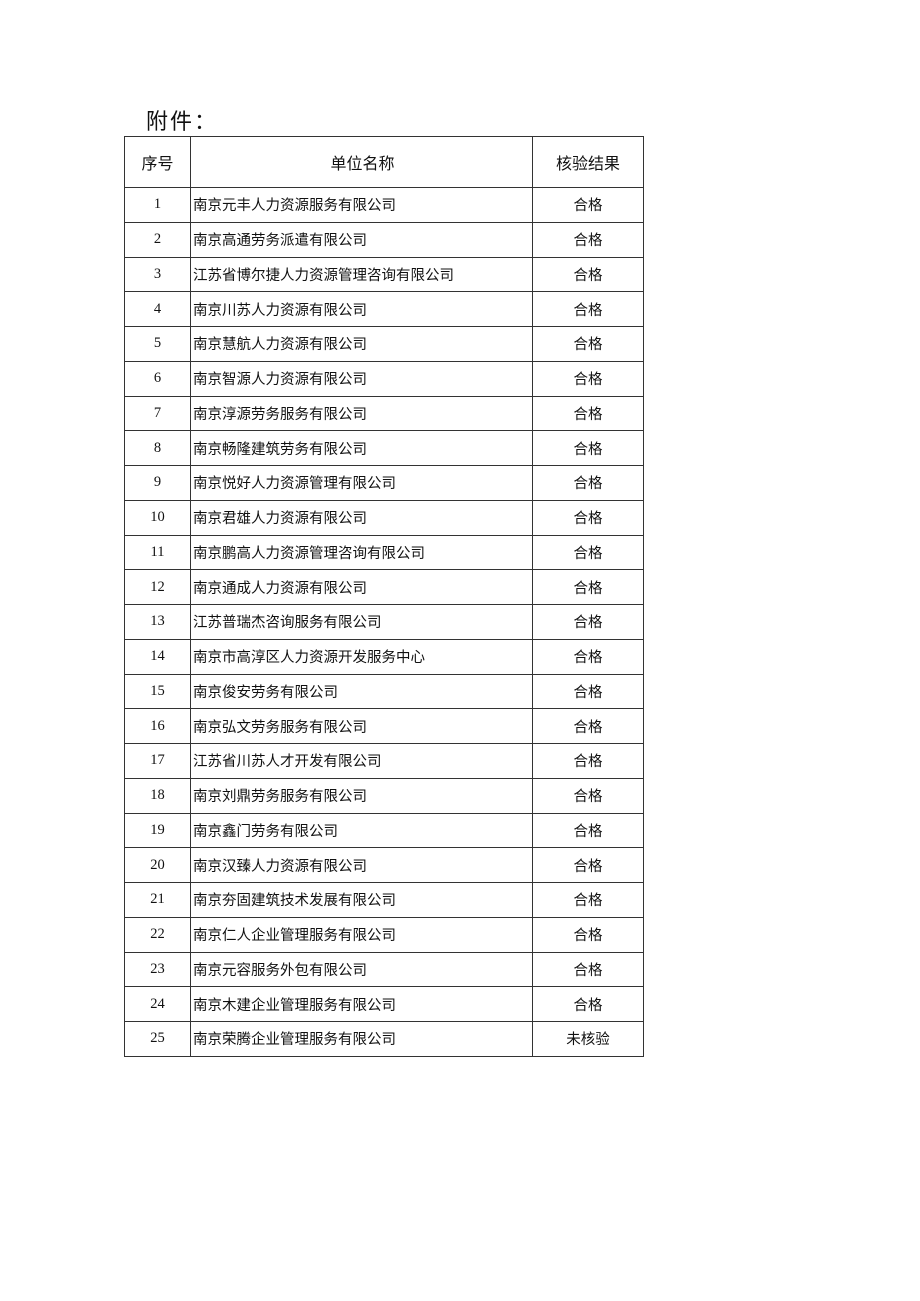  Describe the element at coordinates (361, 552) in the screenshot. I see `unit-name-cell: 南京鹏高人力资源管理咨询有限公司` at that location.